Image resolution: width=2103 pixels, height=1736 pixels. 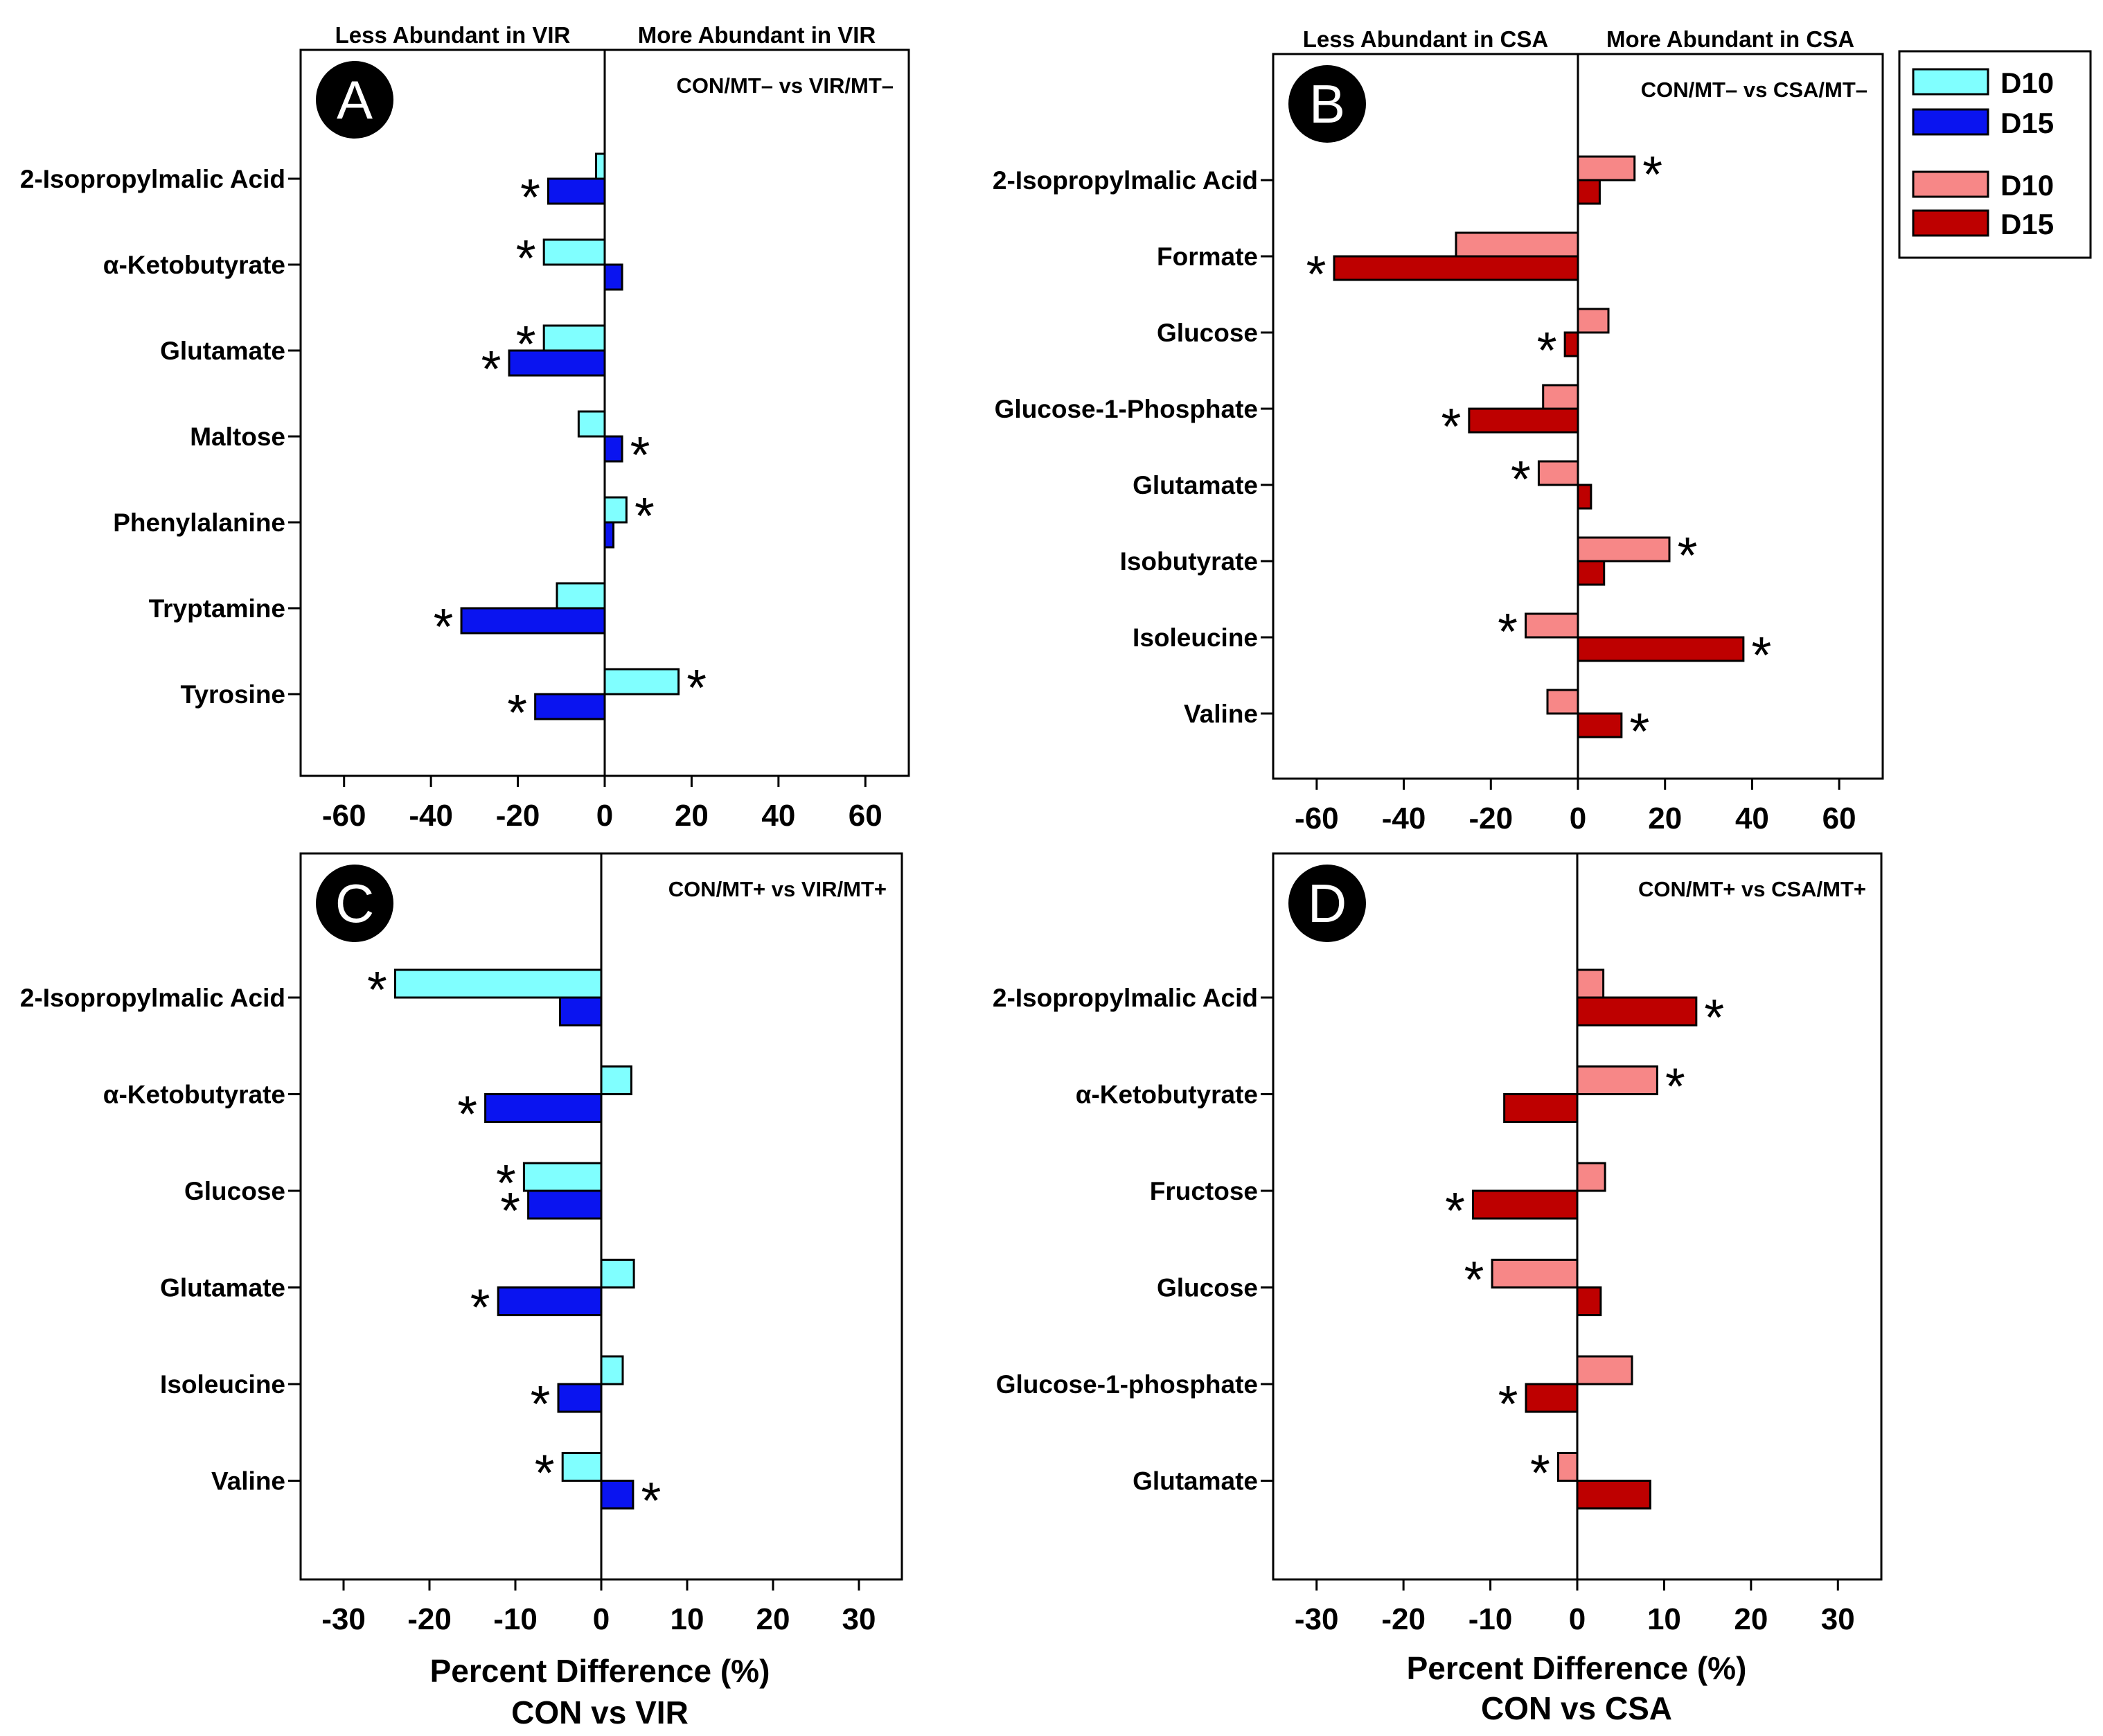 I want to click on bar-c-d15-alpha-ketobutyrate, so click(x=543, y=1108).